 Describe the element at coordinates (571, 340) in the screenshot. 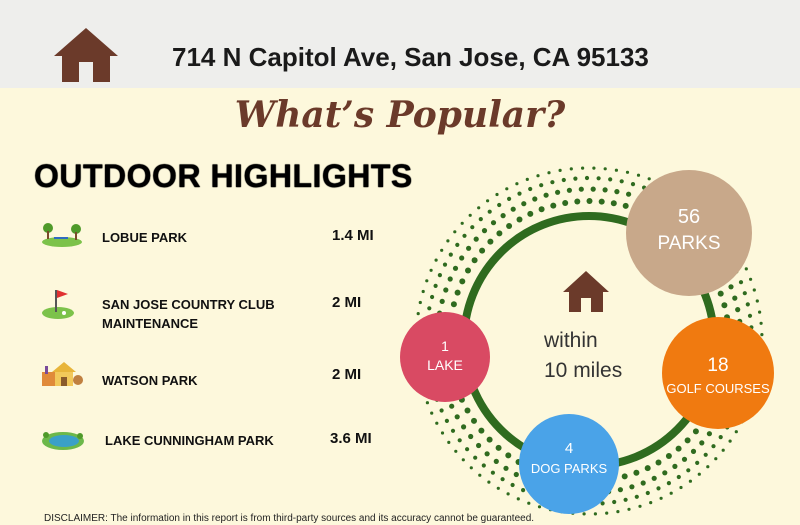

I see `within-text: within` at that location.